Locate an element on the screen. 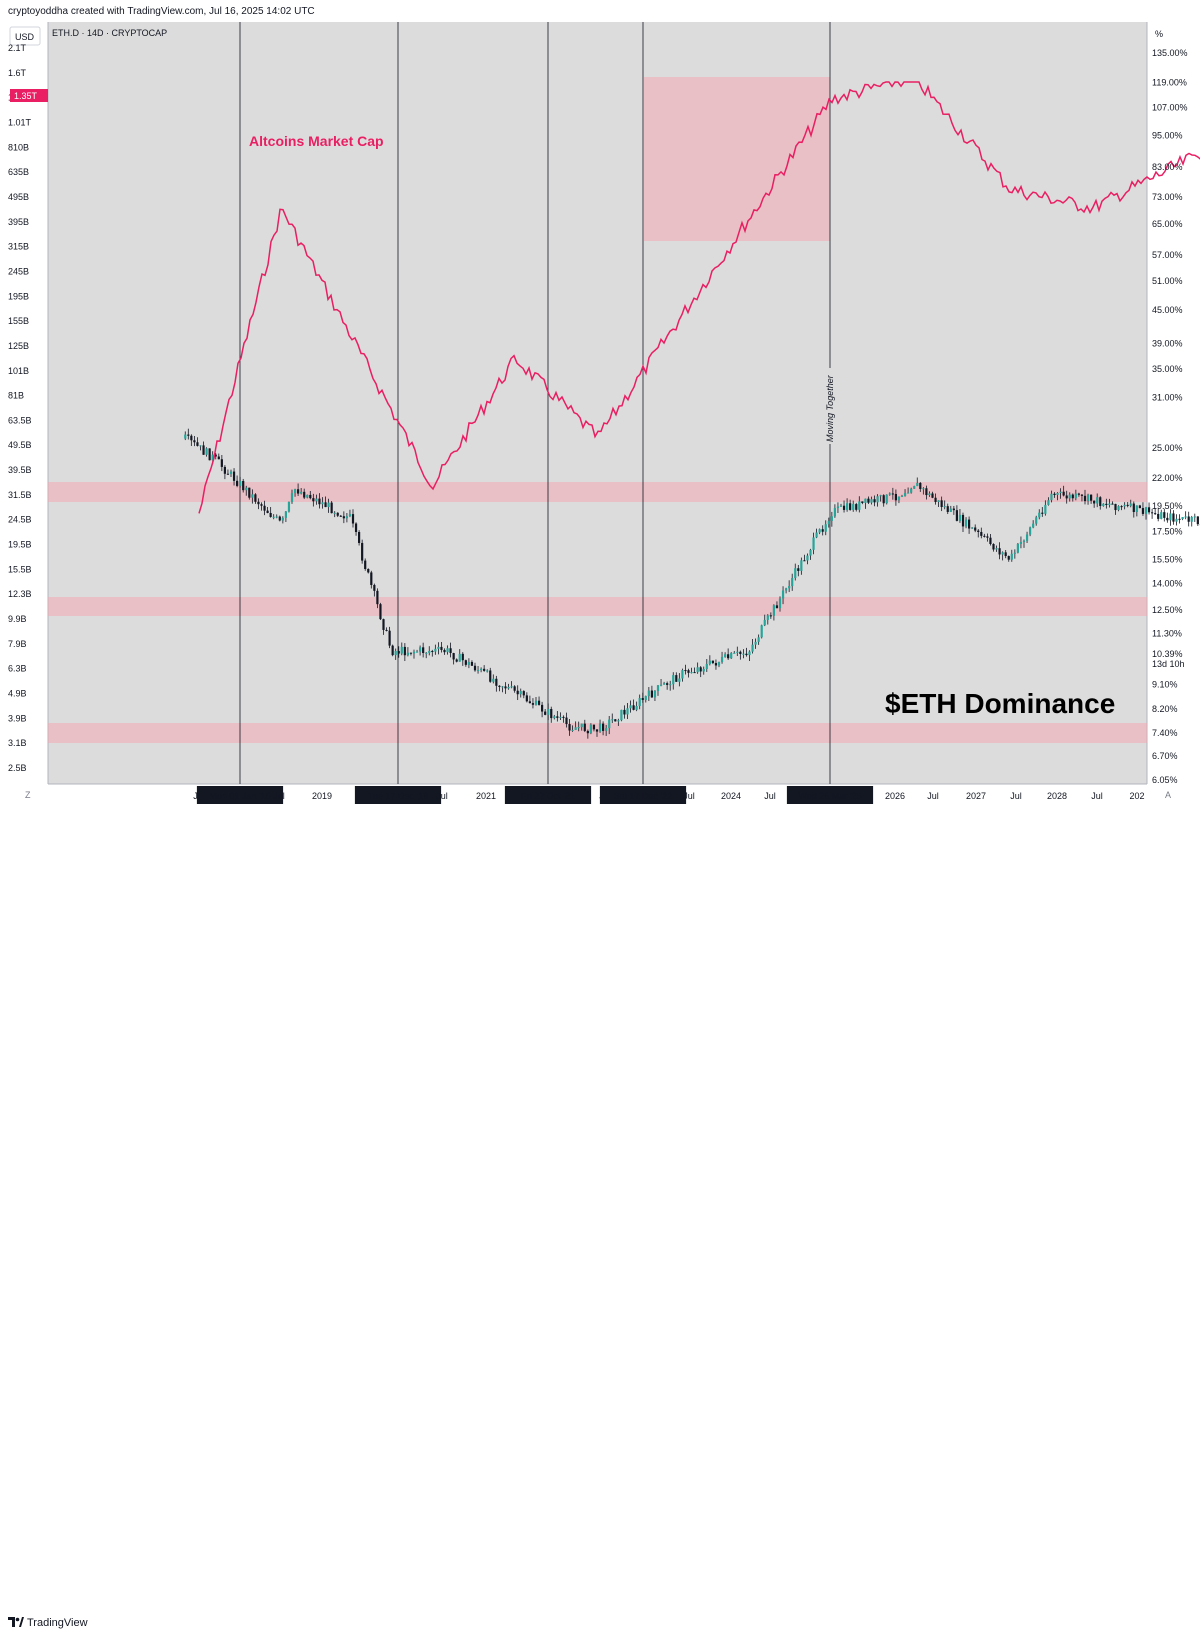  right-axis-tick: 25.00% is located at coordinates (1167, 448).